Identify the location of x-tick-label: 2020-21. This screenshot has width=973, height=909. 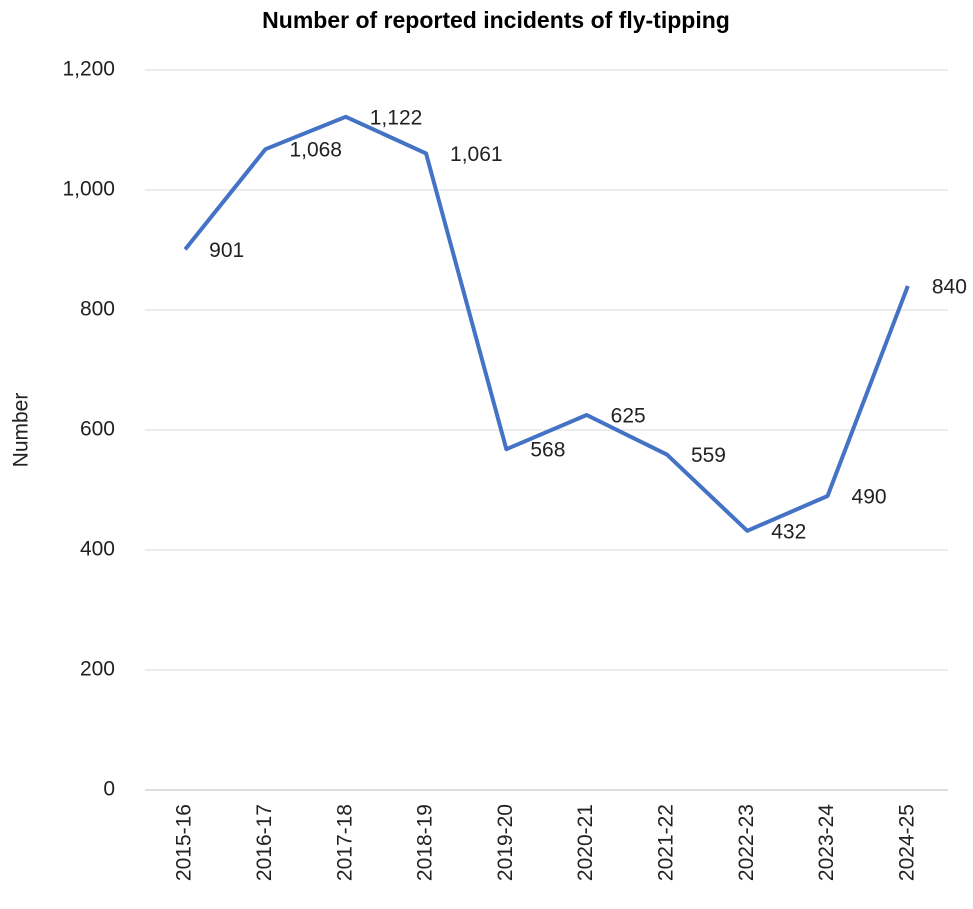
(585, 842).